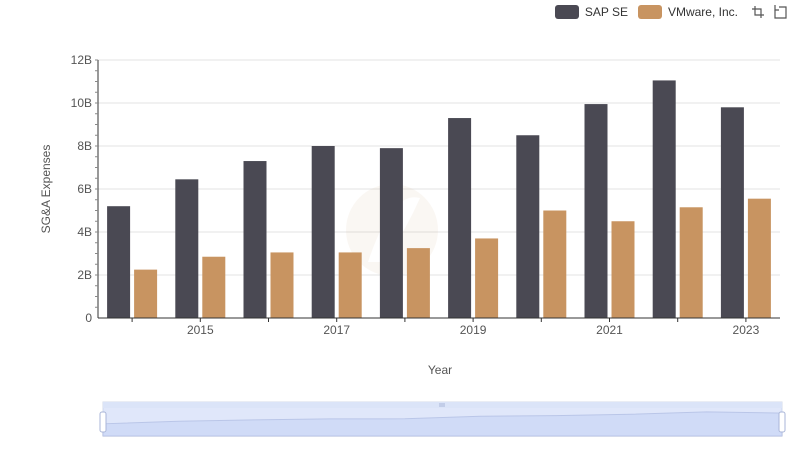 The image size is (800, 461). Describe the element at coordinates (487, 278) in the screenshot. I see `bar-vmware-2019` at that location.